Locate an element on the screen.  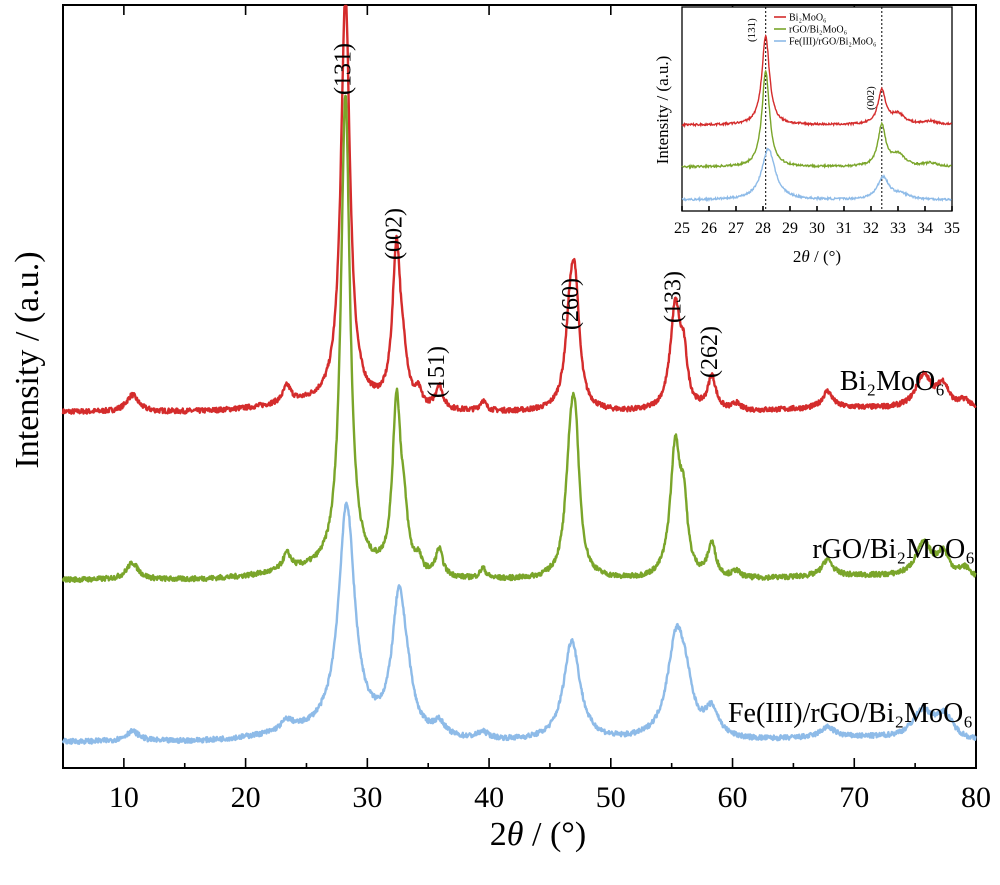
x-tick-label: 10 is located at coordinates (124, 797).